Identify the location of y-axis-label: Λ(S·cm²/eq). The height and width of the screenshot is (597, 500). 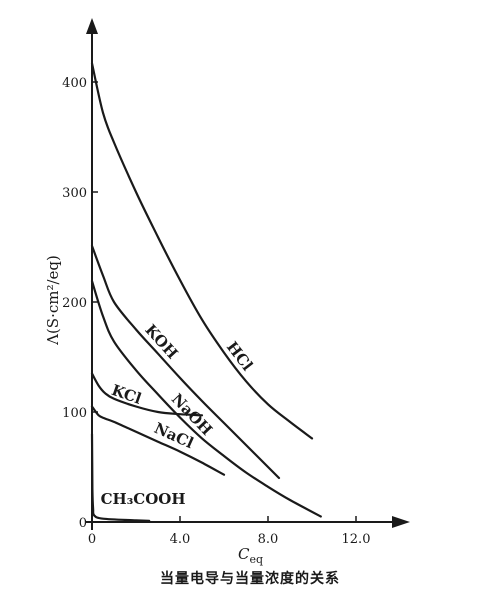
(53, 300).